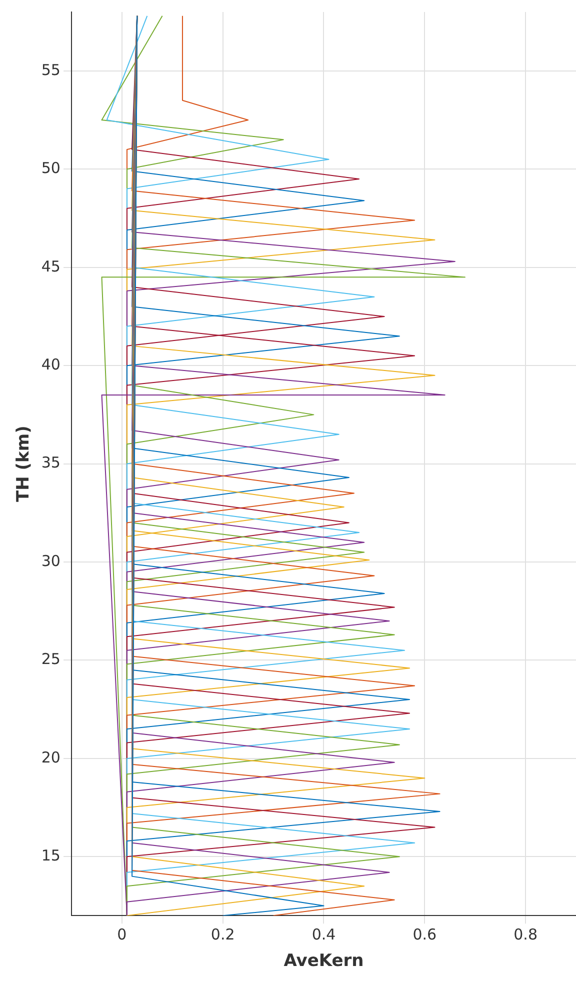  Describe the element at coordinates (50, 757) in the screenshot. I see `y-tick-label: 20` at that location.